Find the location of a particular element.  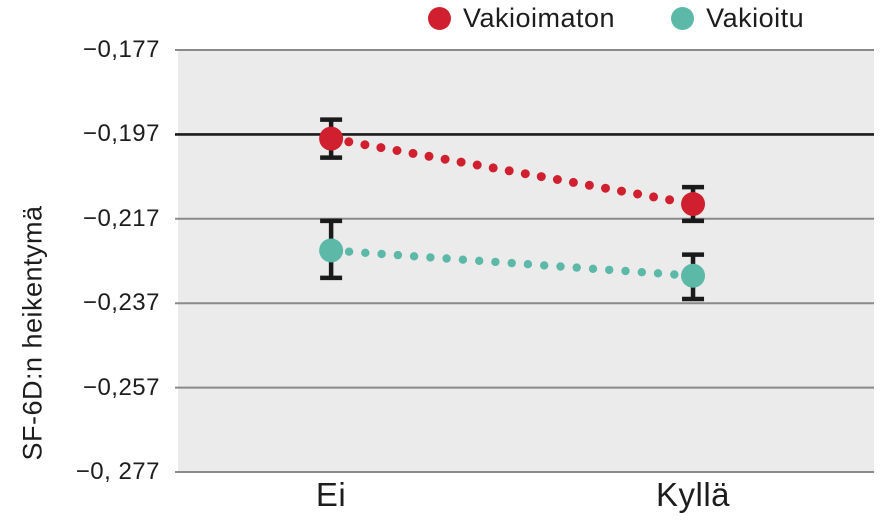

legend: Vakioimaton Vakioitu is located at coordinates (616, 18).